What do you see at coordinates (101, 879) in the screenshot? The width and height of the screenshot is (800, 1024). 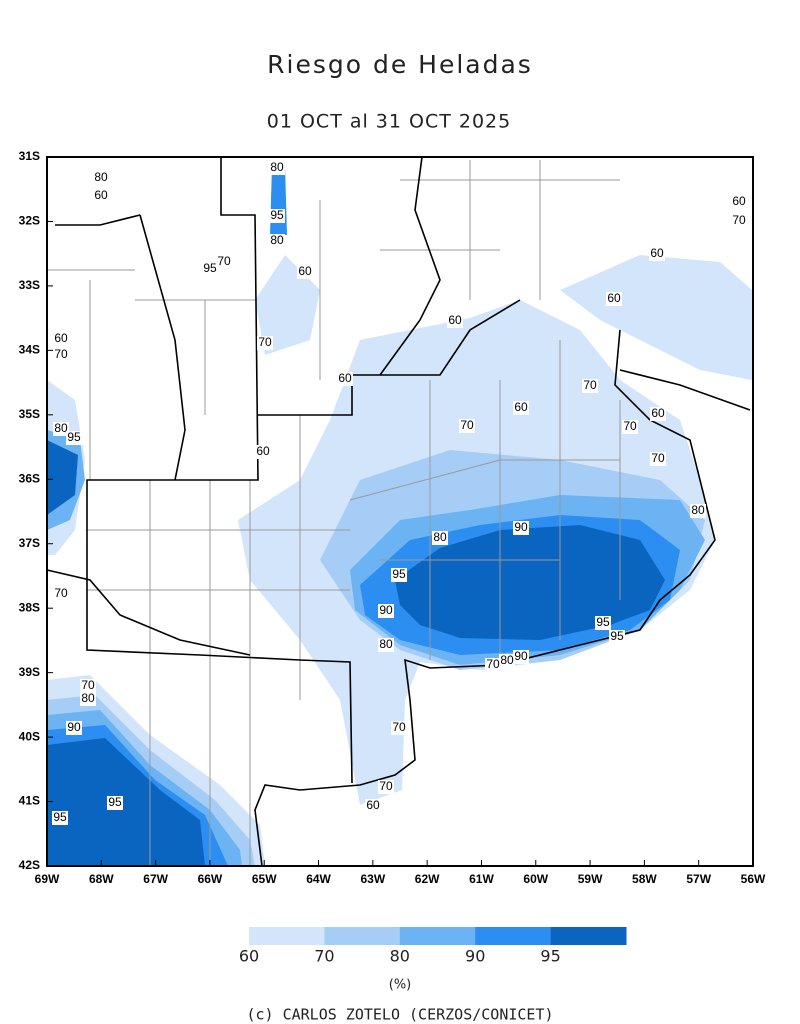 I see `lon-label: 68W` at bounding box center [101, 879].